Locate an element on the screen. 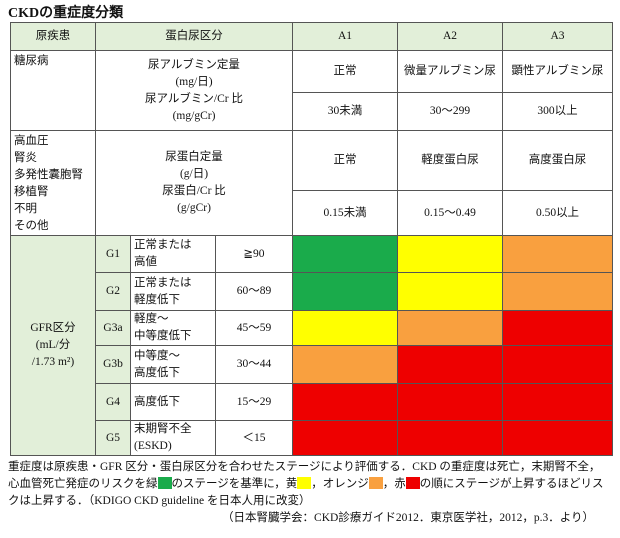 The width and height of the screenshot is (620, 538). grade-cell: G3a is located at coordinates (113, 328).